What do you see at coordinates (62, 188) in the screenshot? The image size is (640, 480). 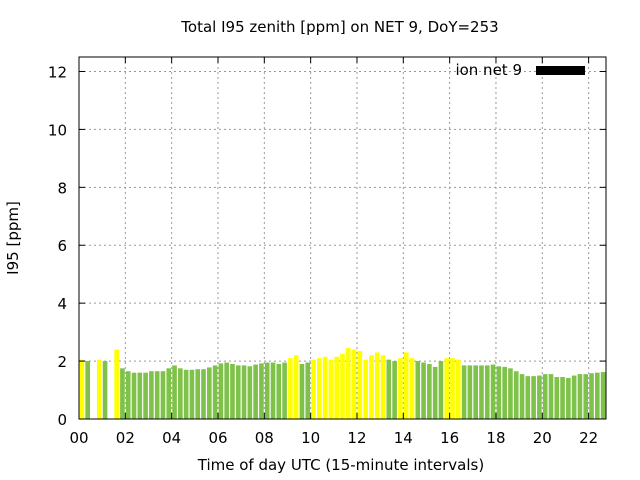 I see `y-tick-label: 8` at bounding box center [62, 188].